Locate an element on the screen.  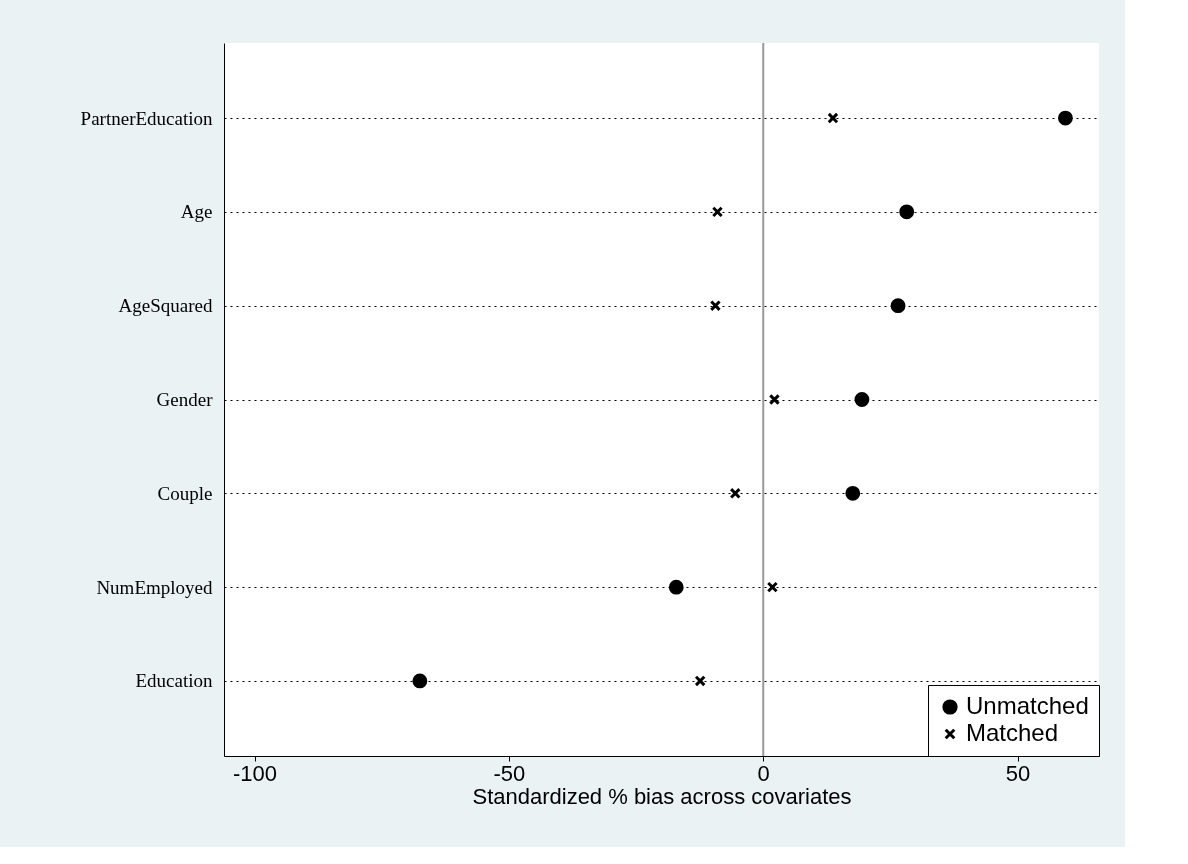
y-tick-label: AgeSquared is located at coordinates (165, 306).